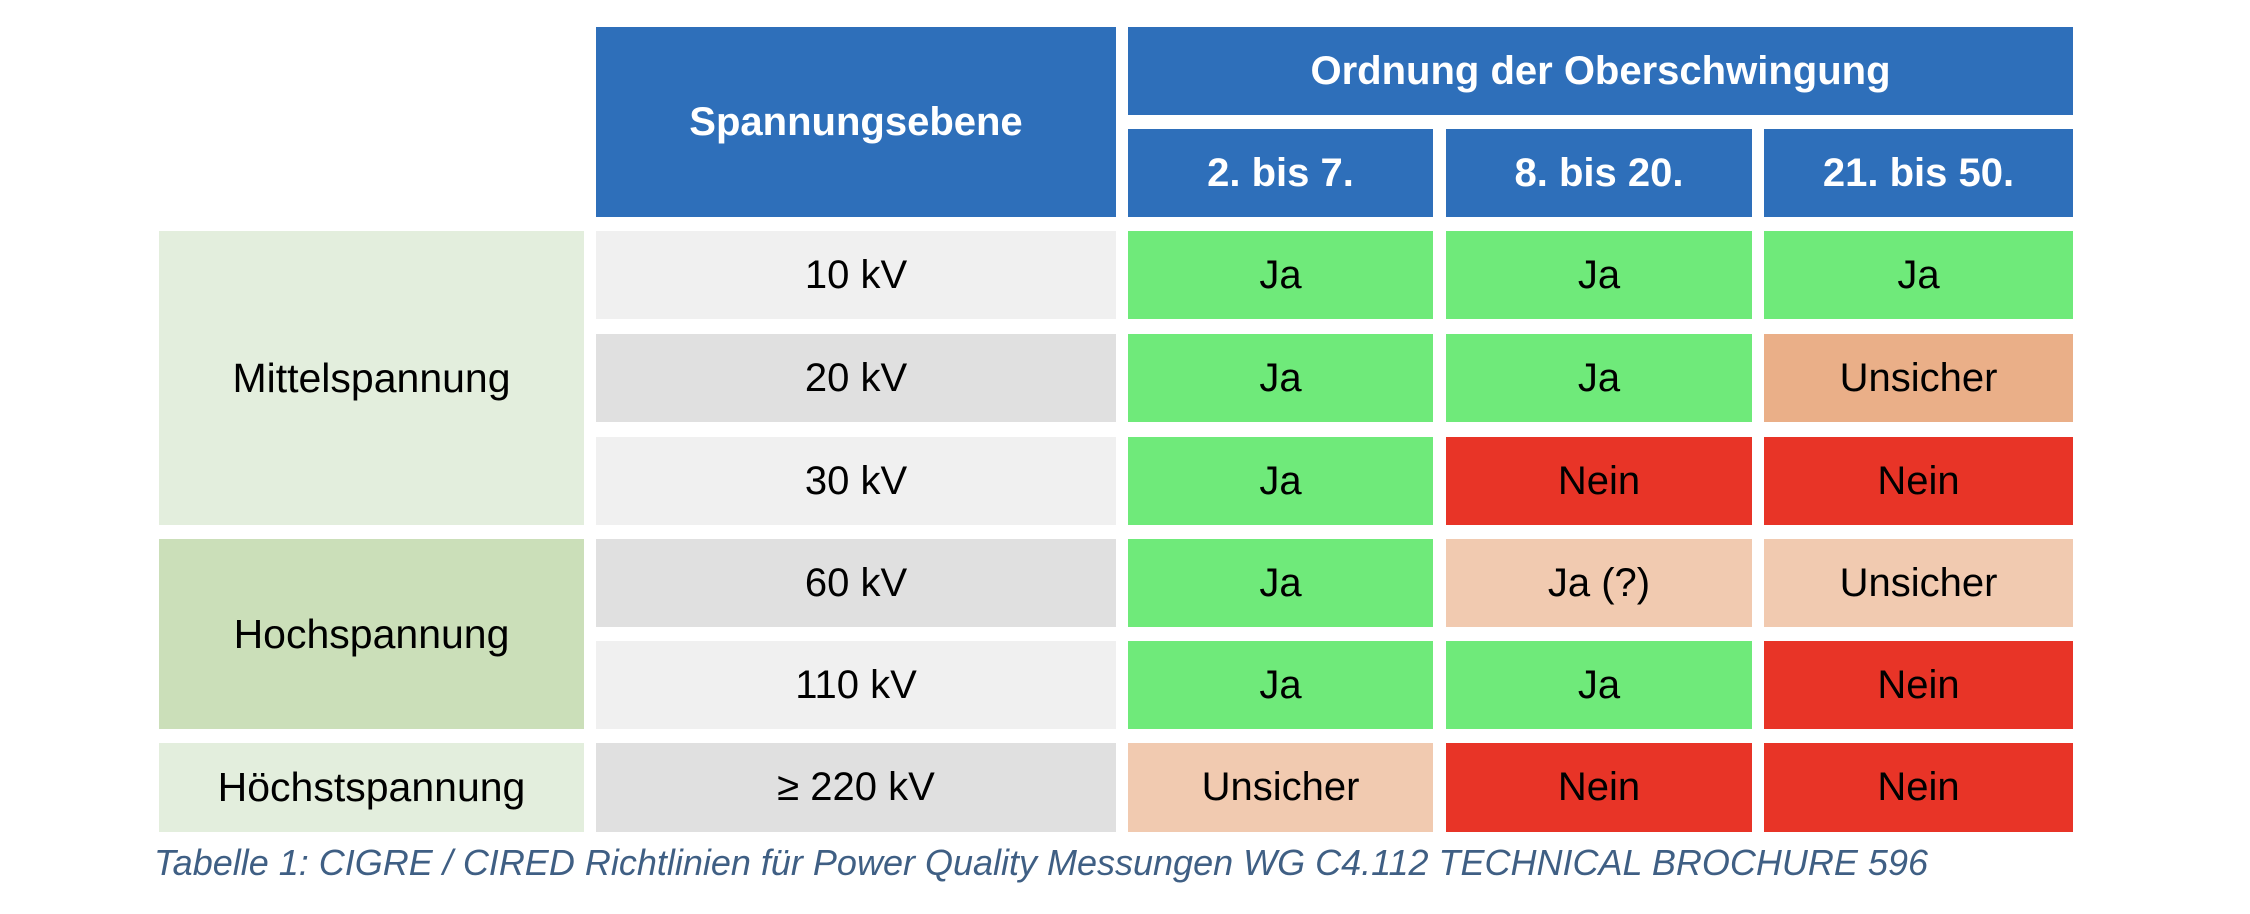  Describe the element at coordinates (856, 122) in the screenshot. I see `header-voltage-level: Spannungsebene` at that location.